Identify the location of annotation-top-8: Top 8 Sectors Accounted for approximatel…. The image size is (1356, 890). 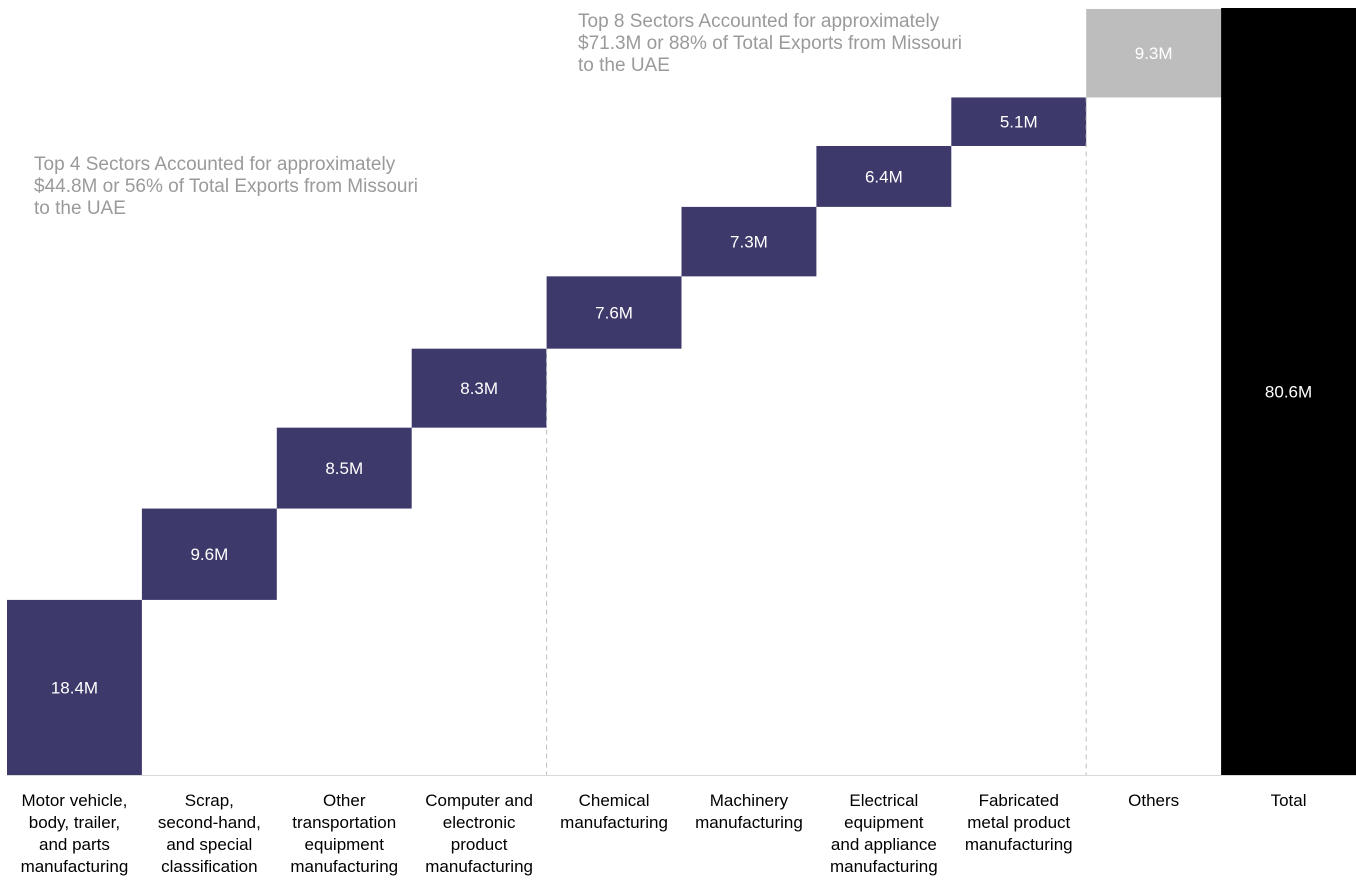
(770, 44).